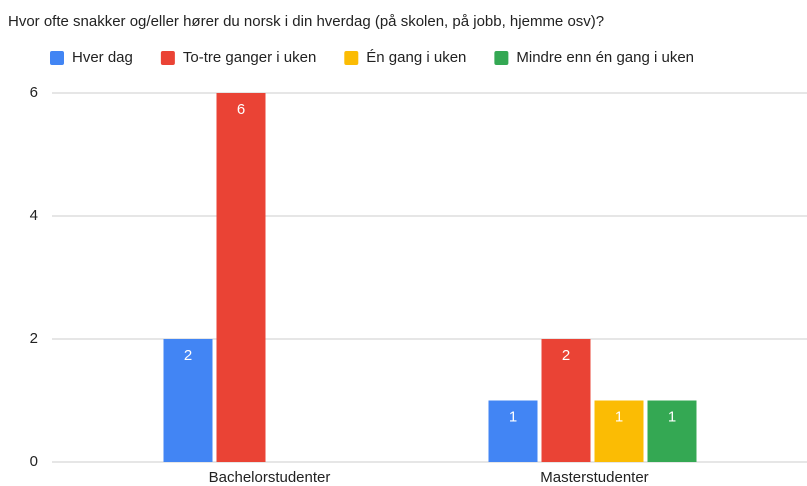 The width and height of the screenshot is (807, 486). Describe the element at coordinates (605, 57) in the screenshot. I see `legend-label: Mindre enn én gang i uken` at that location.